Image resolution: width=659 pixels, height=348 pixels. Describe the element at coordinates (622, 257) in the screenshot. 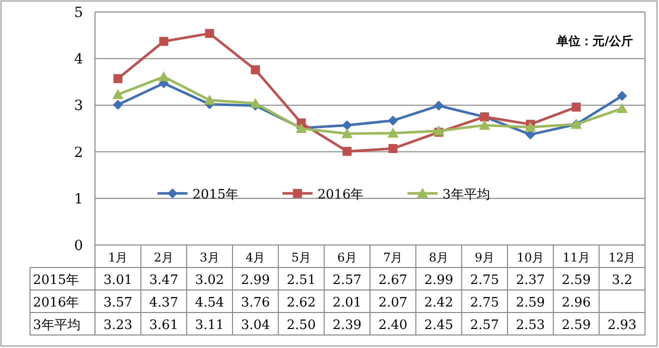

I see `x-tick-label: 12月` at that location.